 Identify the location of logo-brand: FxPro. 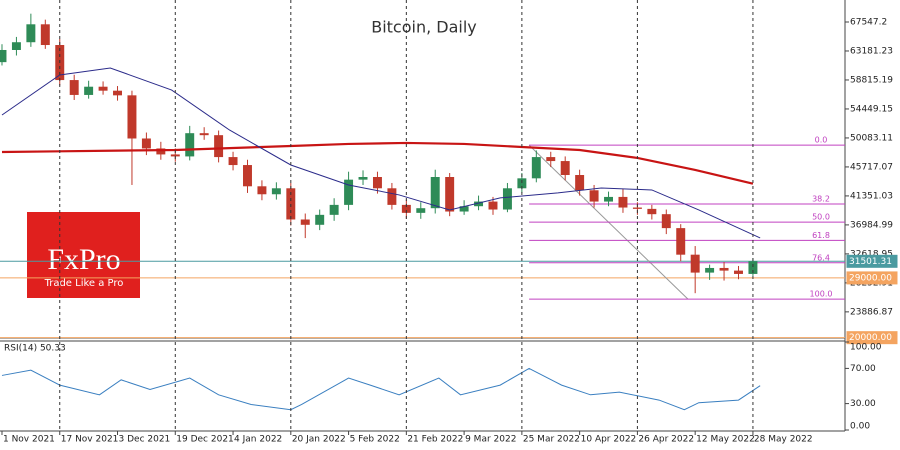
(83, 259).